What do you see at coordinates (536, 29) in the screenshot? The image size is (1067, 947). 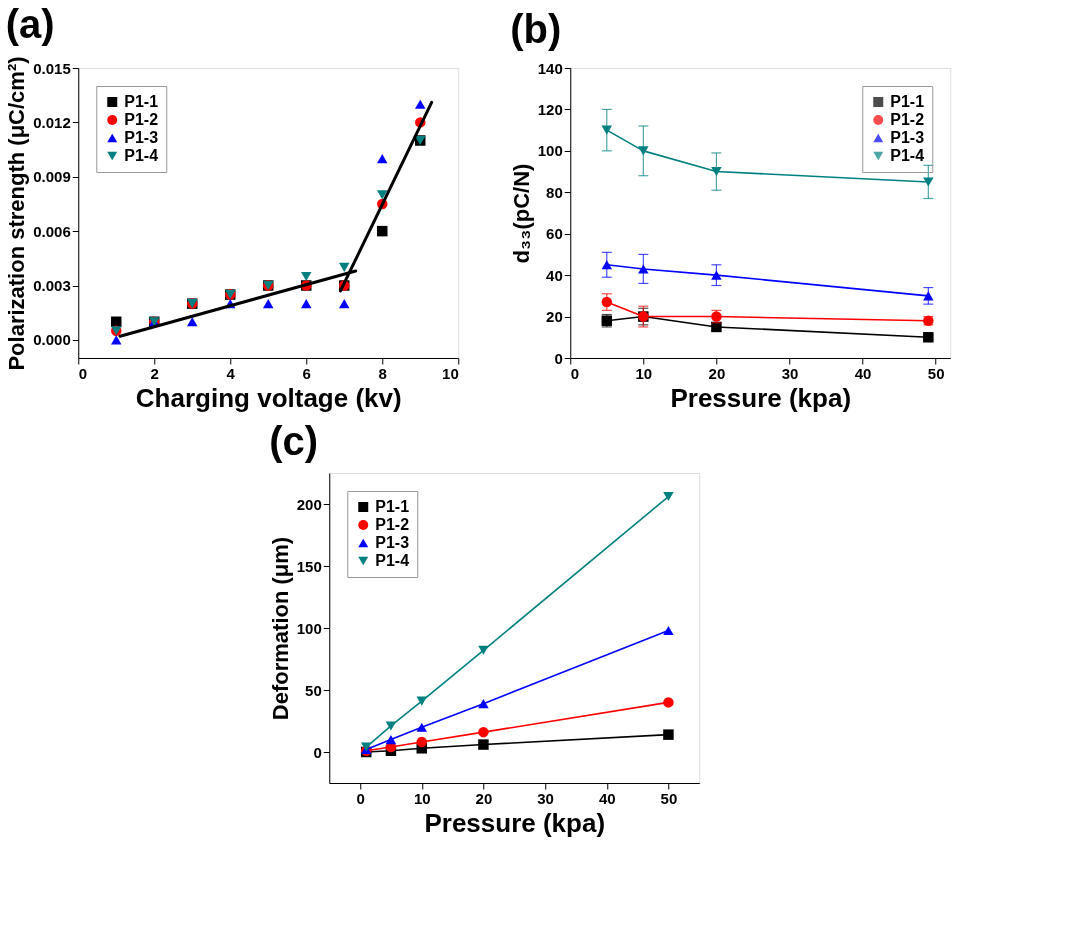 I see `chart-title: (b)` at bounding box center [536, 29].